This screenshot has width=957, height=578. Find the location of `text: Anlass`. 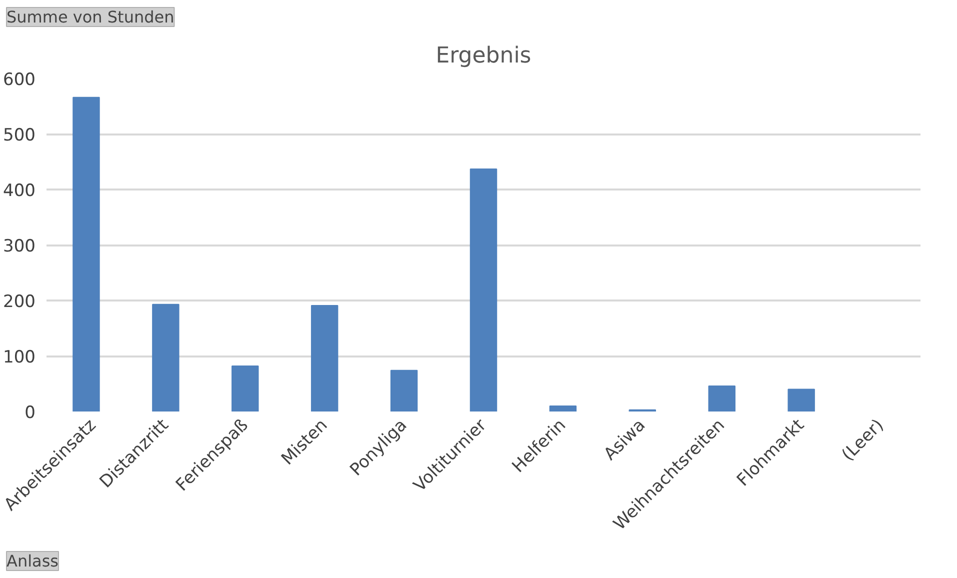

text: Anlass is located at coordinates (32, 561).